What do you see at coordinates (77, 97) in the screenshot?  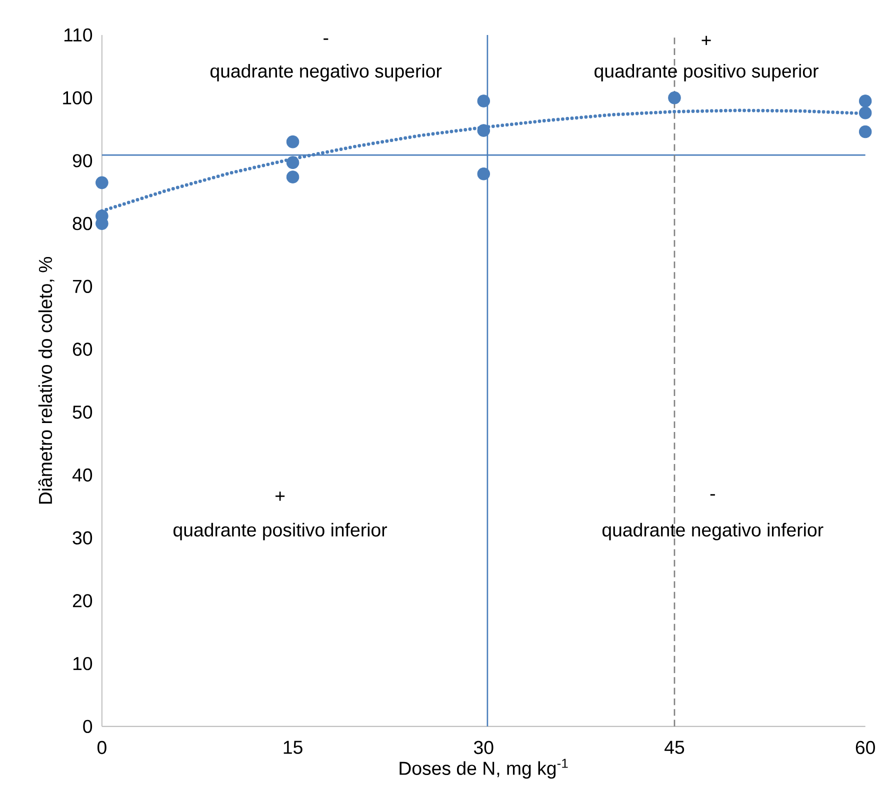 I see `y-tick-label: 100` at bounding box center [77, 97].